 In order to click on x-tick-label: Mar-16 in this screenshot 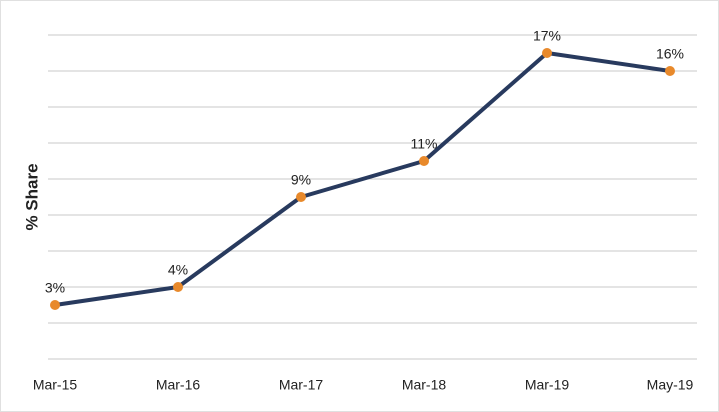, I will do `click(178, 385)`.